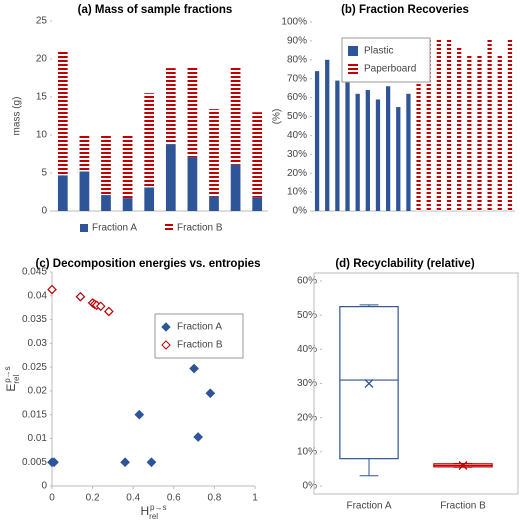 This screenshot has height=523, width=520. I want to click on x-tick-label: 1, so click(255, 498).